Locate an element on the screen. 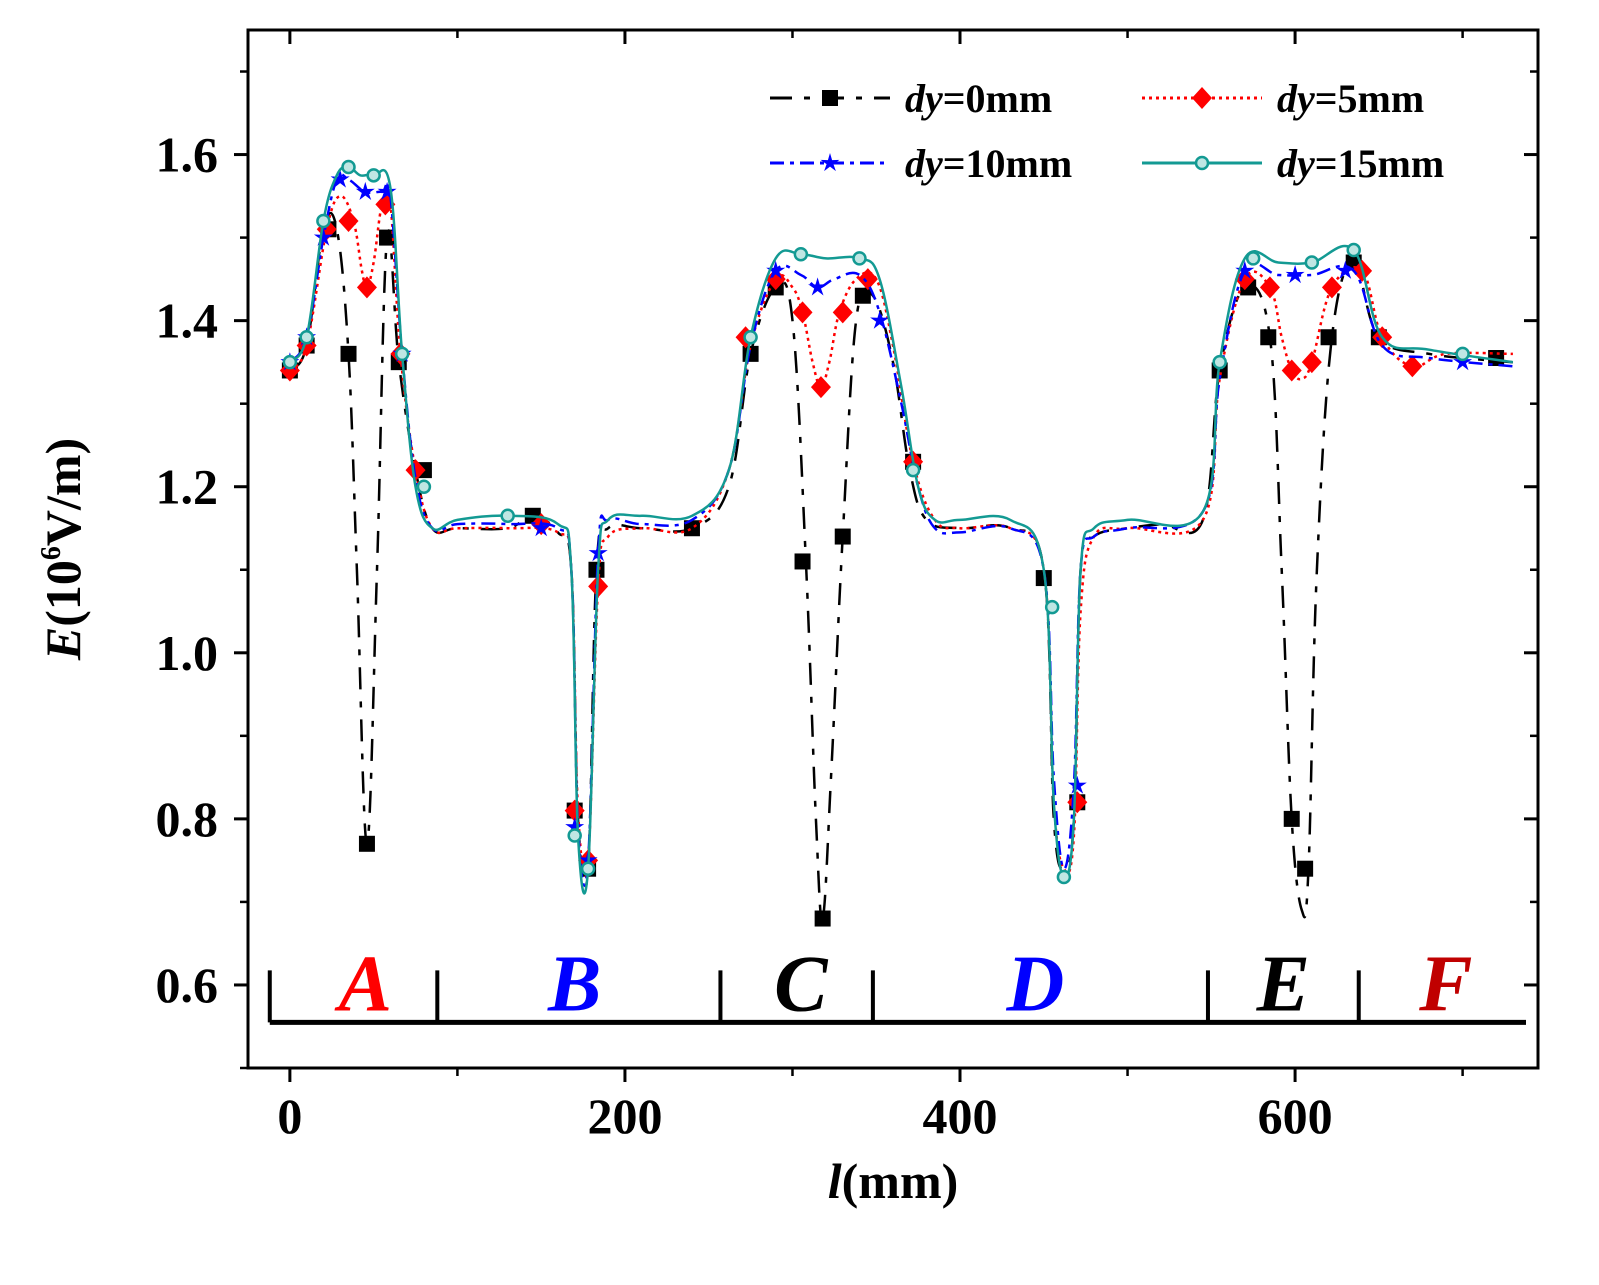 The width and height of the screenshot is (1599, 1285). legend-label-value: =15mm is located at coordinates (1379, 163).